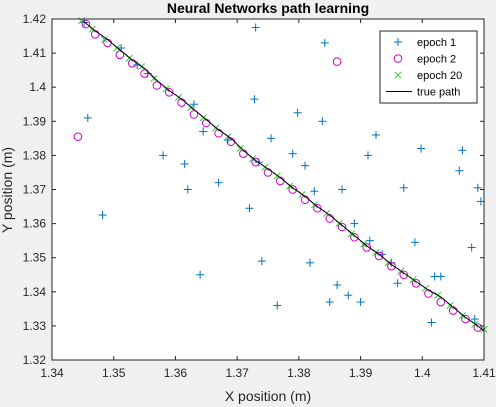 The height and width of the screenshot is (407, 496). Describe the element at coordinates (35, 190) in the screenshot. I see `y-tick-label-5: 1.37` at that location.